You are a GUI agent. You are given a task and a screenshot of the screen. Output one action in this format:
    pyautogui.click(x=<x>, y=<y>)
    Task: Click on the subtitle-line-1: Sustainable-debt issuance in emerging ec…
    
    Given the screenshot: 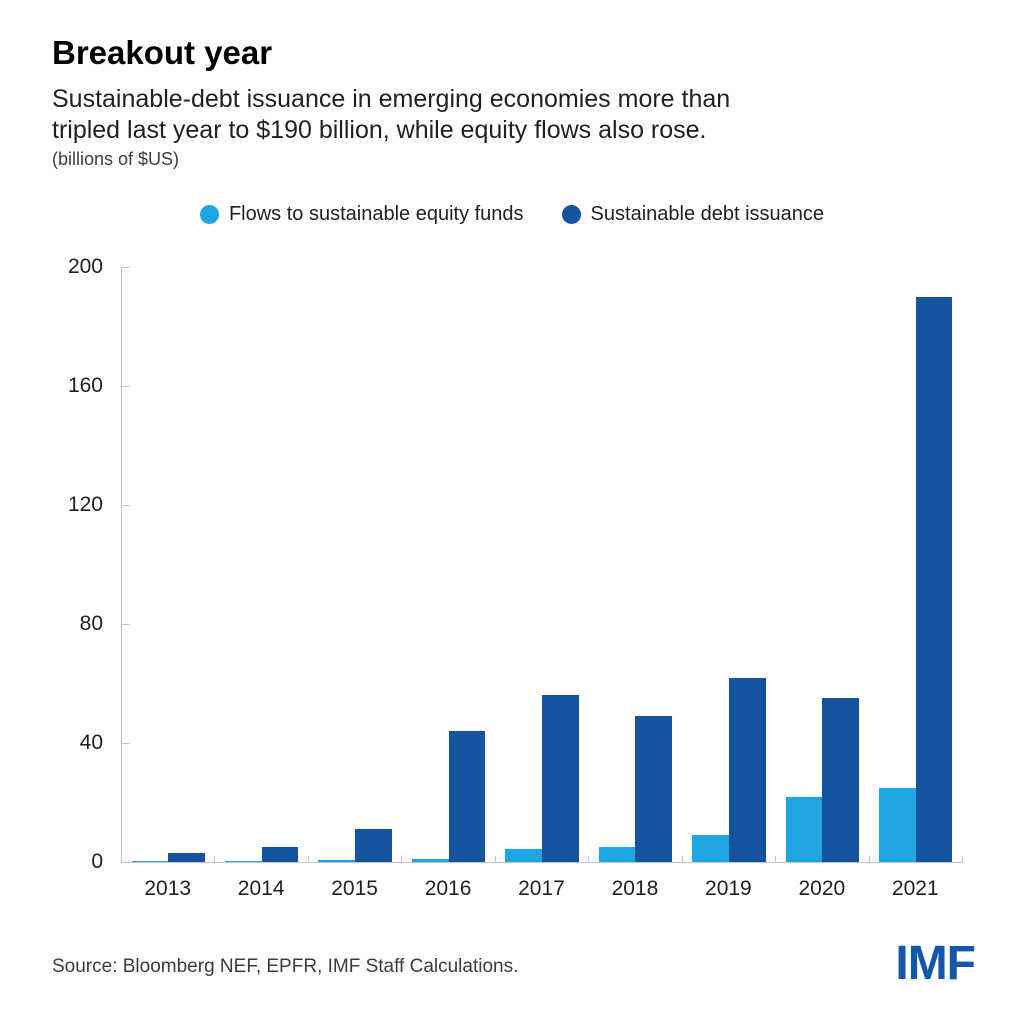 What is the action you would take?
    pyautogui.click(x=391, y=99)
    